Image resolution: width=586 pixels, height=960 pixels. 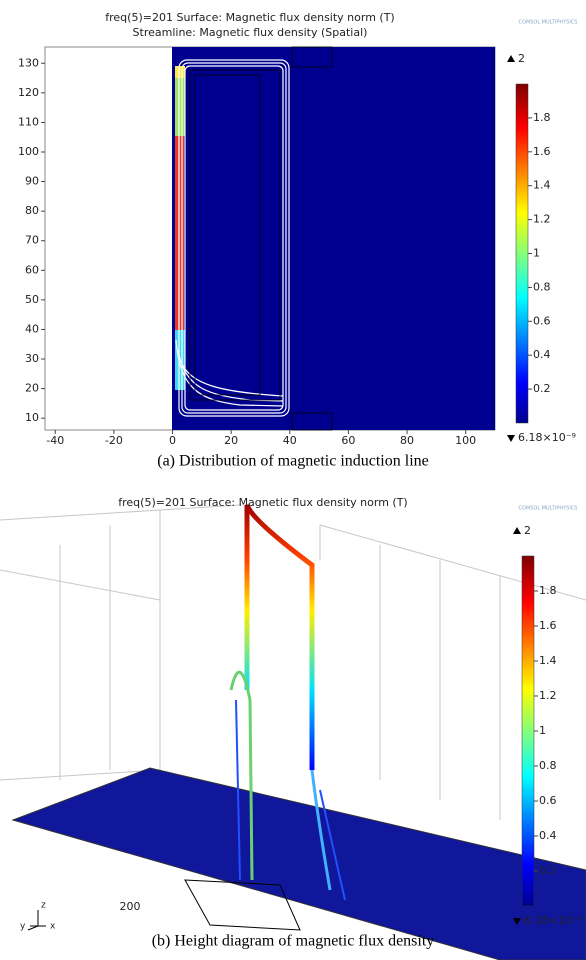 I want to click on x-tick-label: 80, so click(x=407, y=440).